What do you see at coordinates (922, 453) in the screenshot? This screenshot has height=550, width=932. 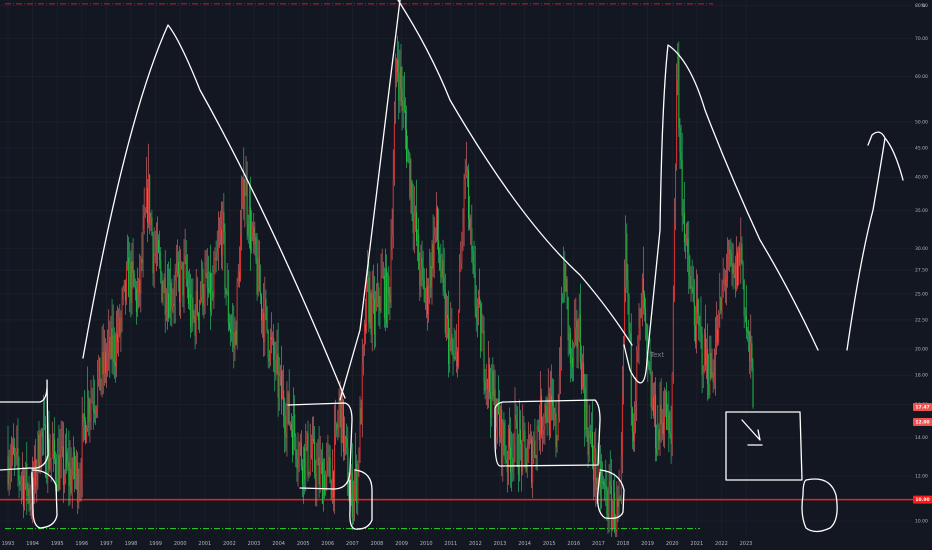 I see `price-badges: 17.47 12.00 10.90` at bounding box center [922, 453].